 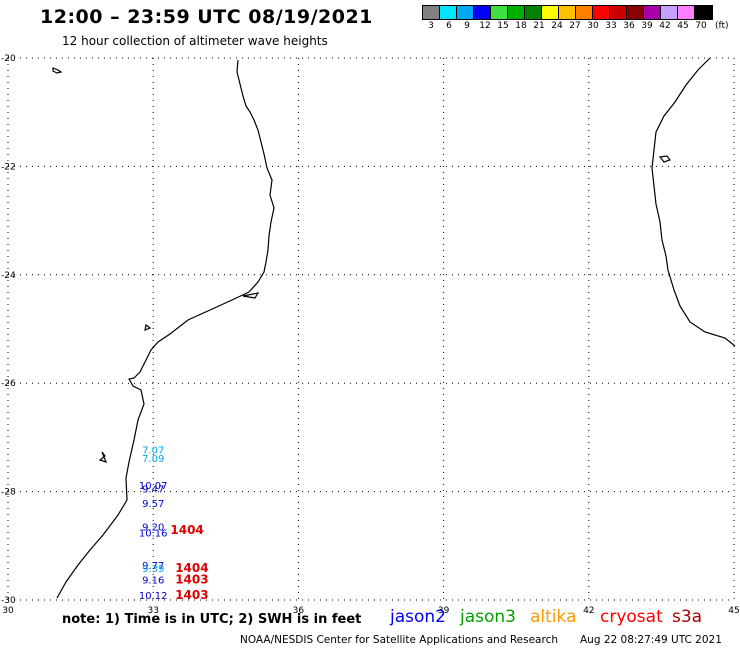 I want to click on legend-label-6: 6, so click(x=449, y=26).